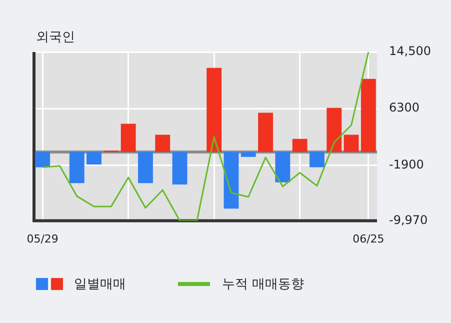 The image size is (451, 323). What do you see at coordinates (42, 239) in the screenshot?
I see `x-tick-label: 05/29` at bounding box center [42, 239].